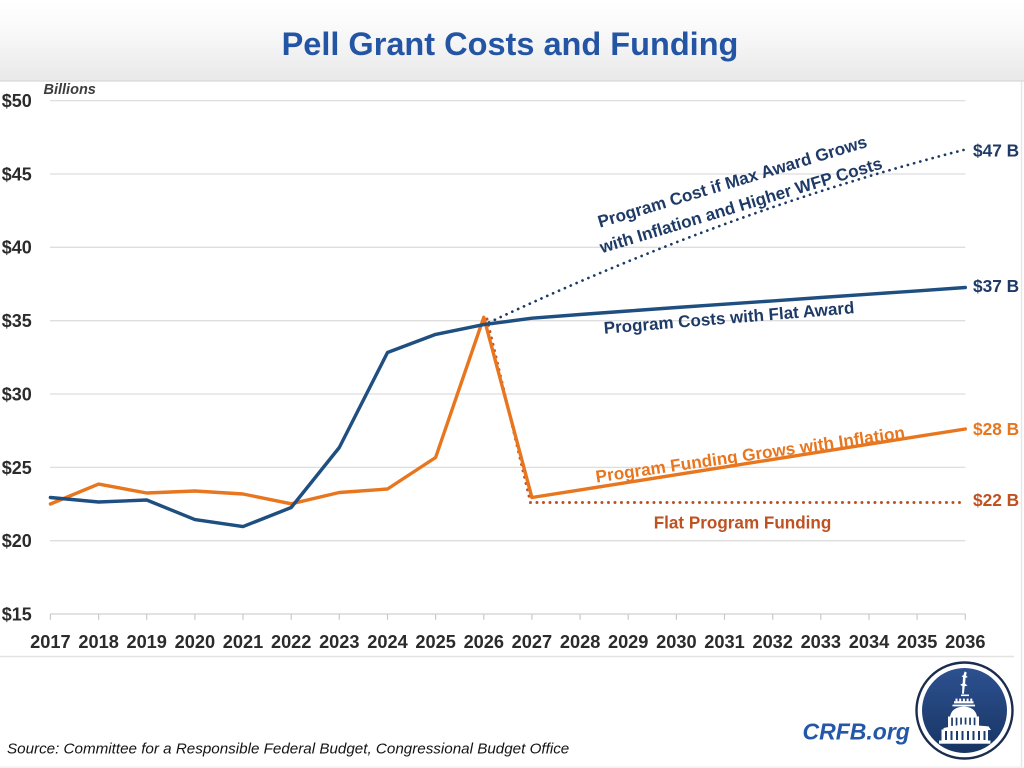  What do you see at coordinates (17, 248) in the screenshot?
I see `svg-text: $40` at bounding box center [17, 248].